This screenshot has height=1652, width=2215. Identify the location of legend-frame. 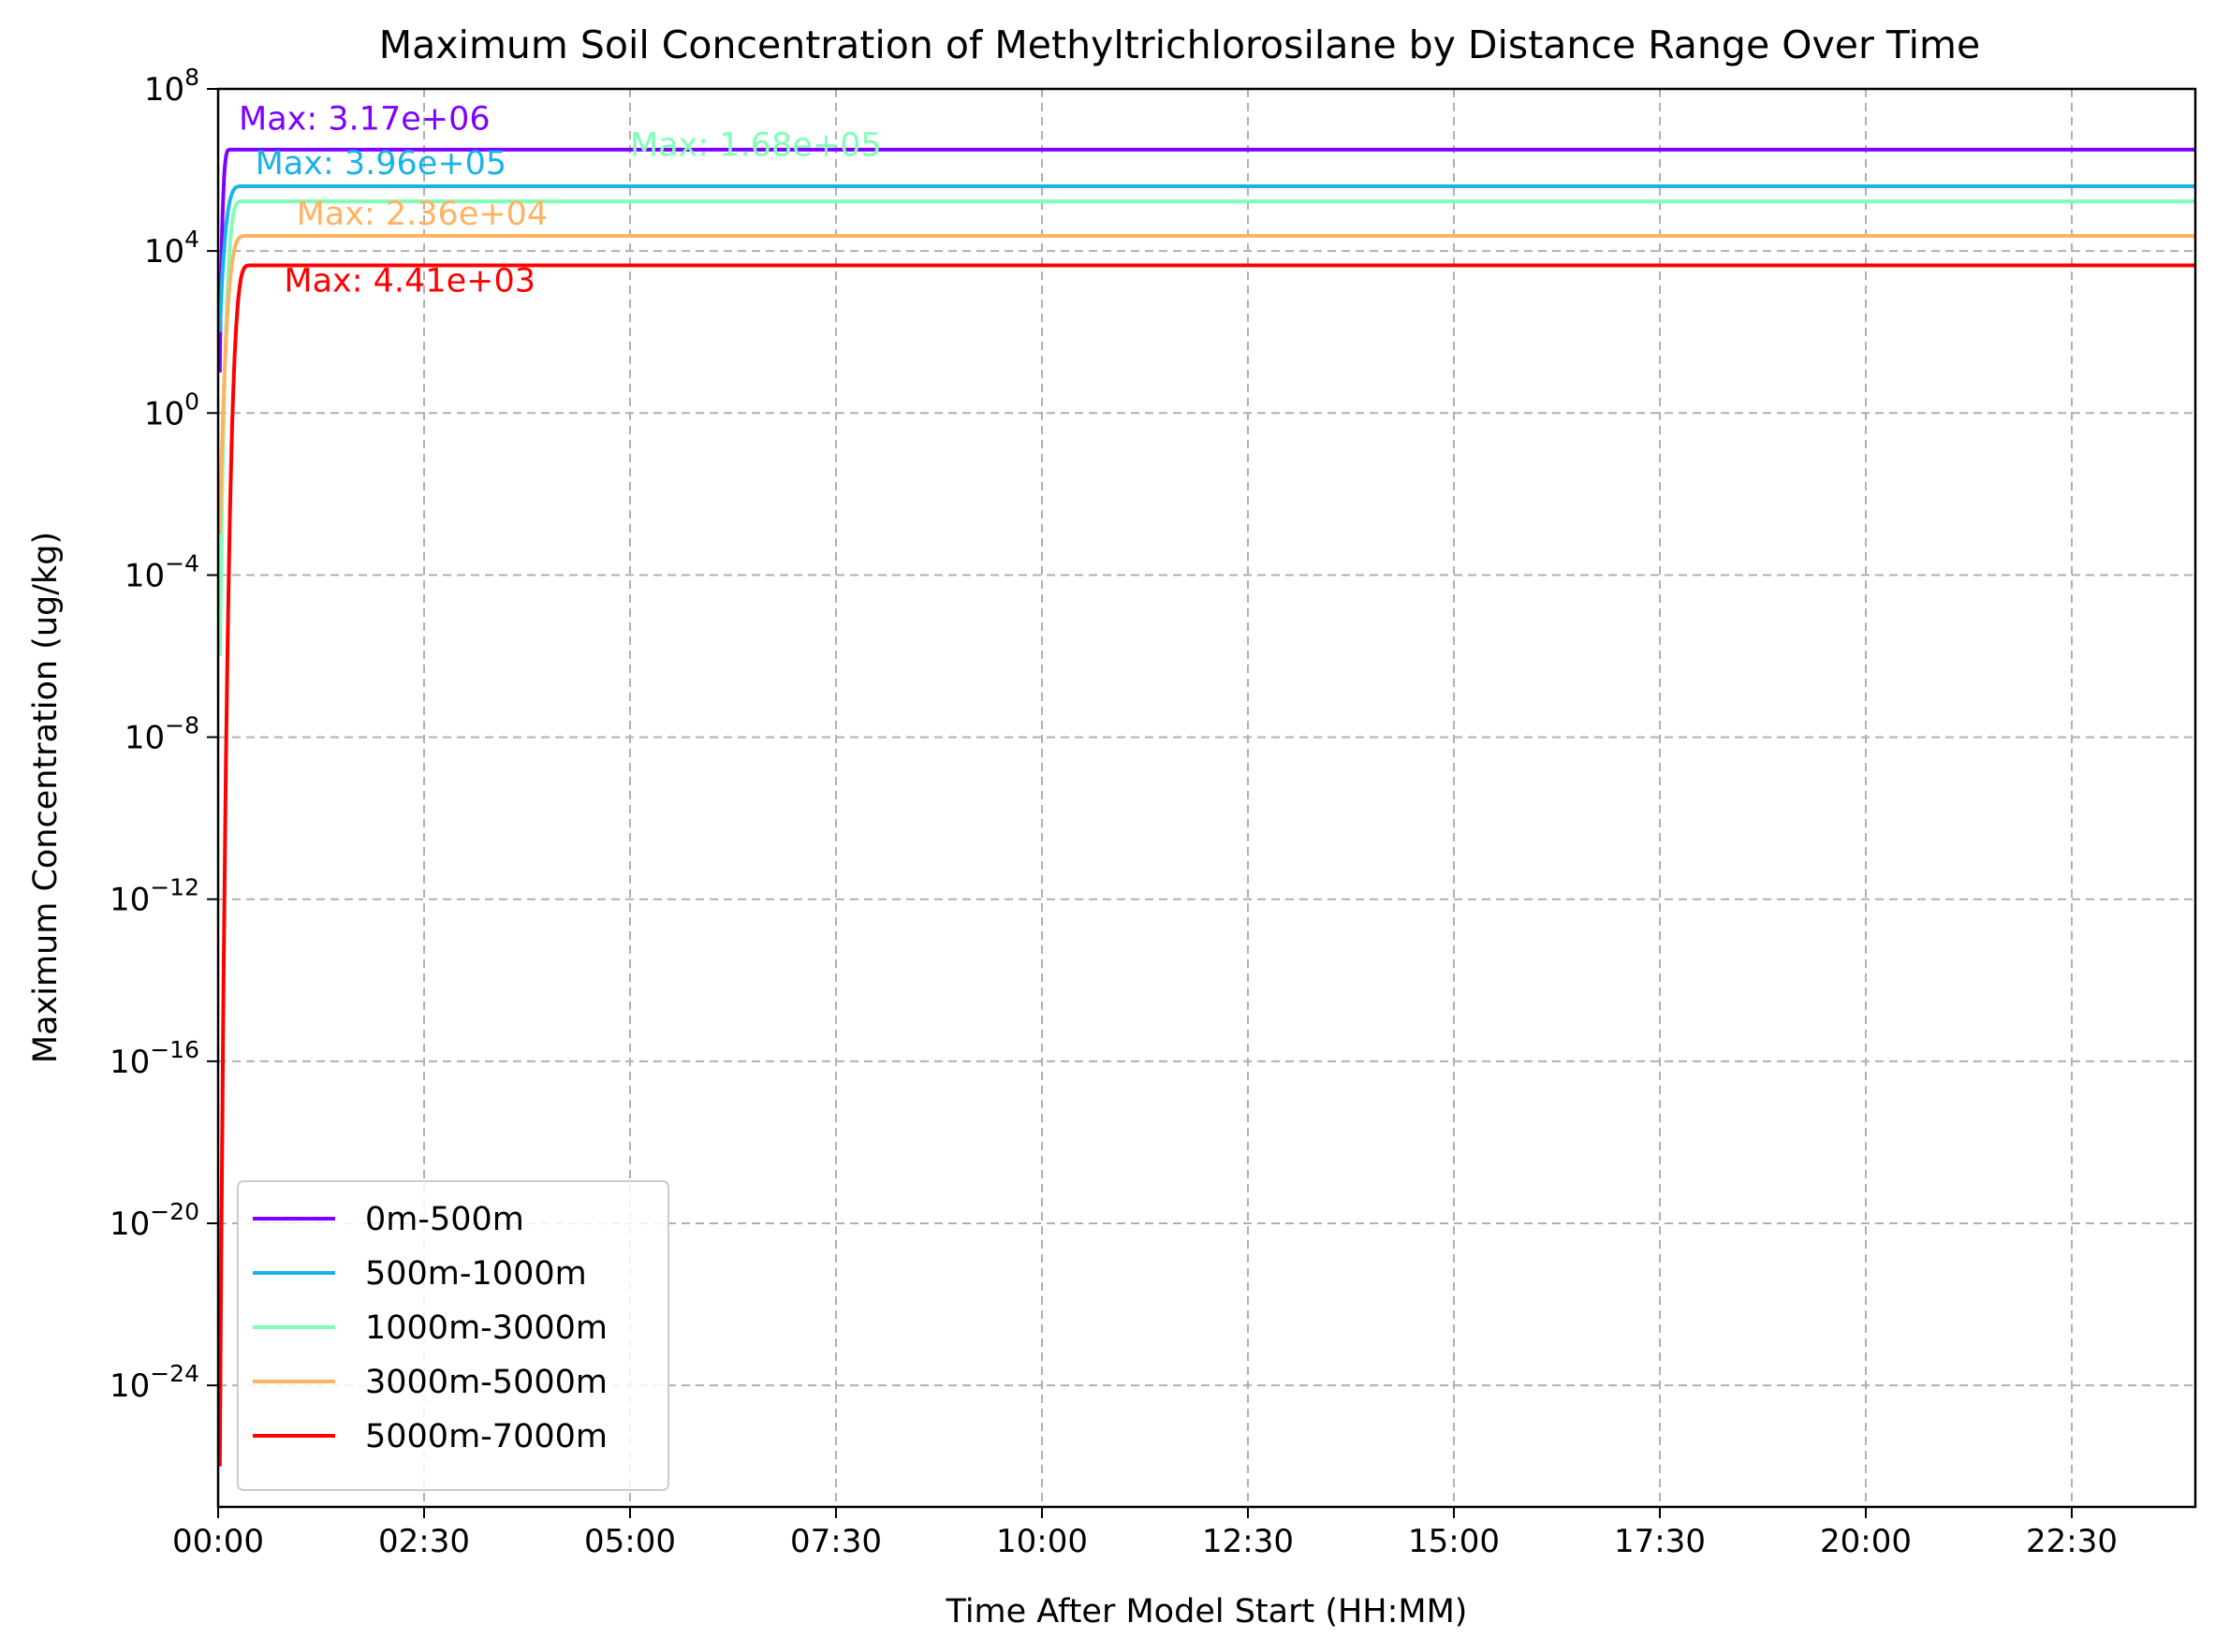
(453, 1336).